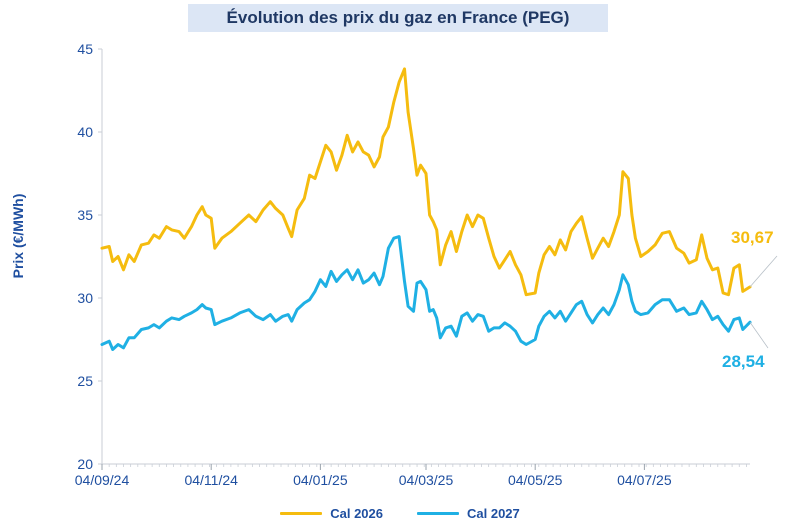 The width and height of the screenshot is (800, 529). What do you see at coordinates (426, 480) in the screenshot?
I see `x-tick-label: 04/03/25` at bounding box center [426, 480].